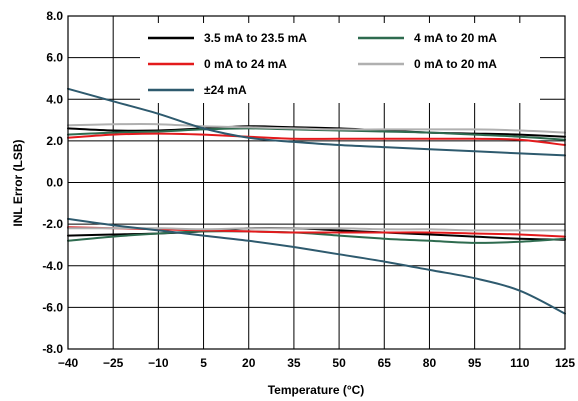 This screenshot has height=401, width=578. I want to click on x-tick-label: 110, so click(520, 363).